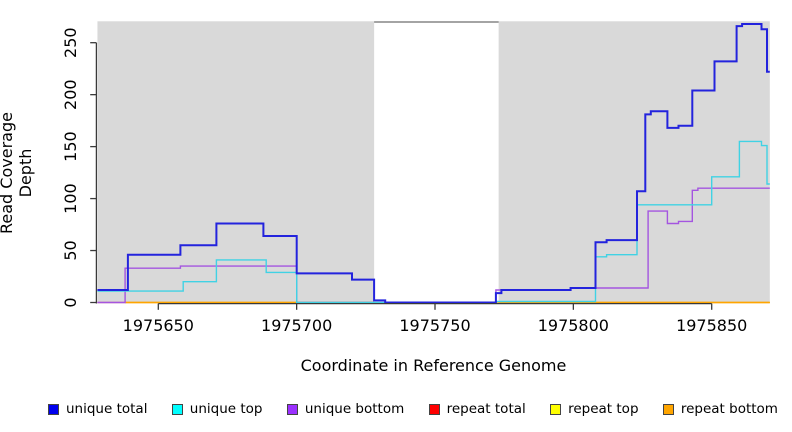  Describe the element at coordinates (711, 325) in the screenshot. I see `x-tick-label: 1975850` at that location.